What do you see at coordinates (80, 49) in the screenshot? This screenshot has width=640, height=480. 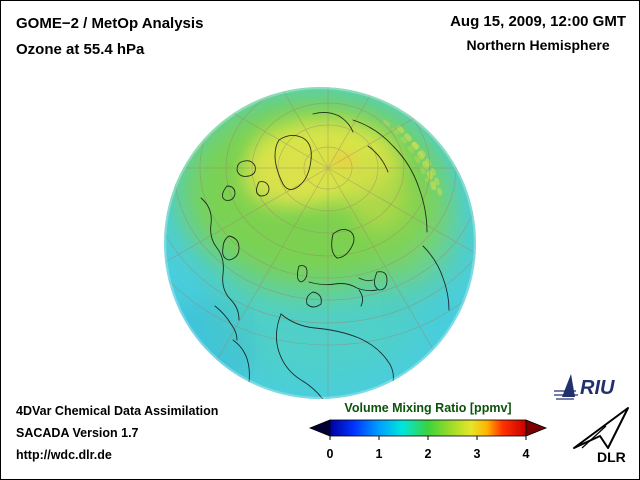 I see `figure-subtitle: Ozone at 55.4 hPa` at bounding box center [80, 49].